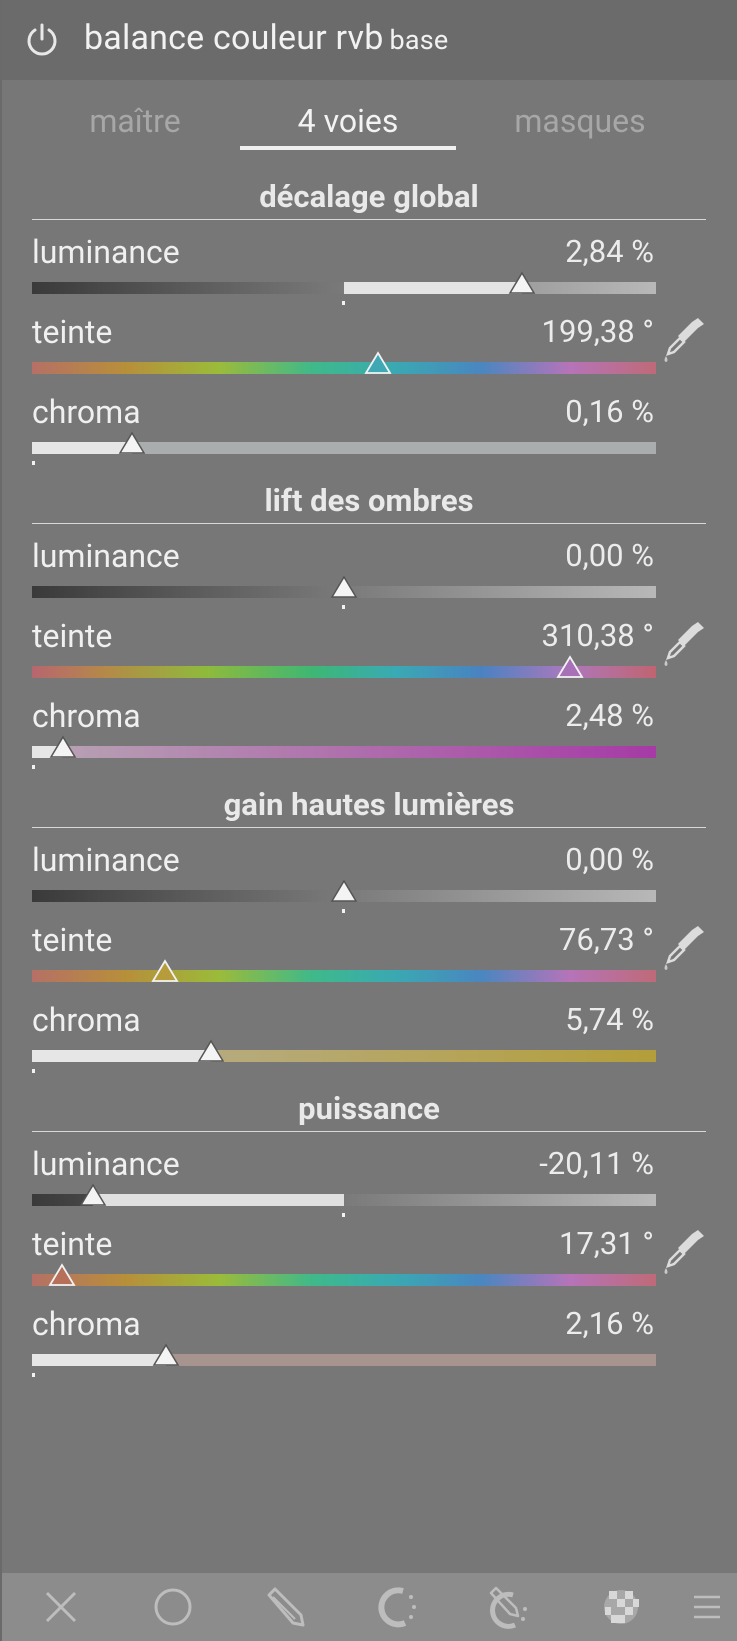 This screenshot has height=1641, width=737. Describe the element at coordinates (42, 40) in the screenshot. I see `power-icon` at that location.